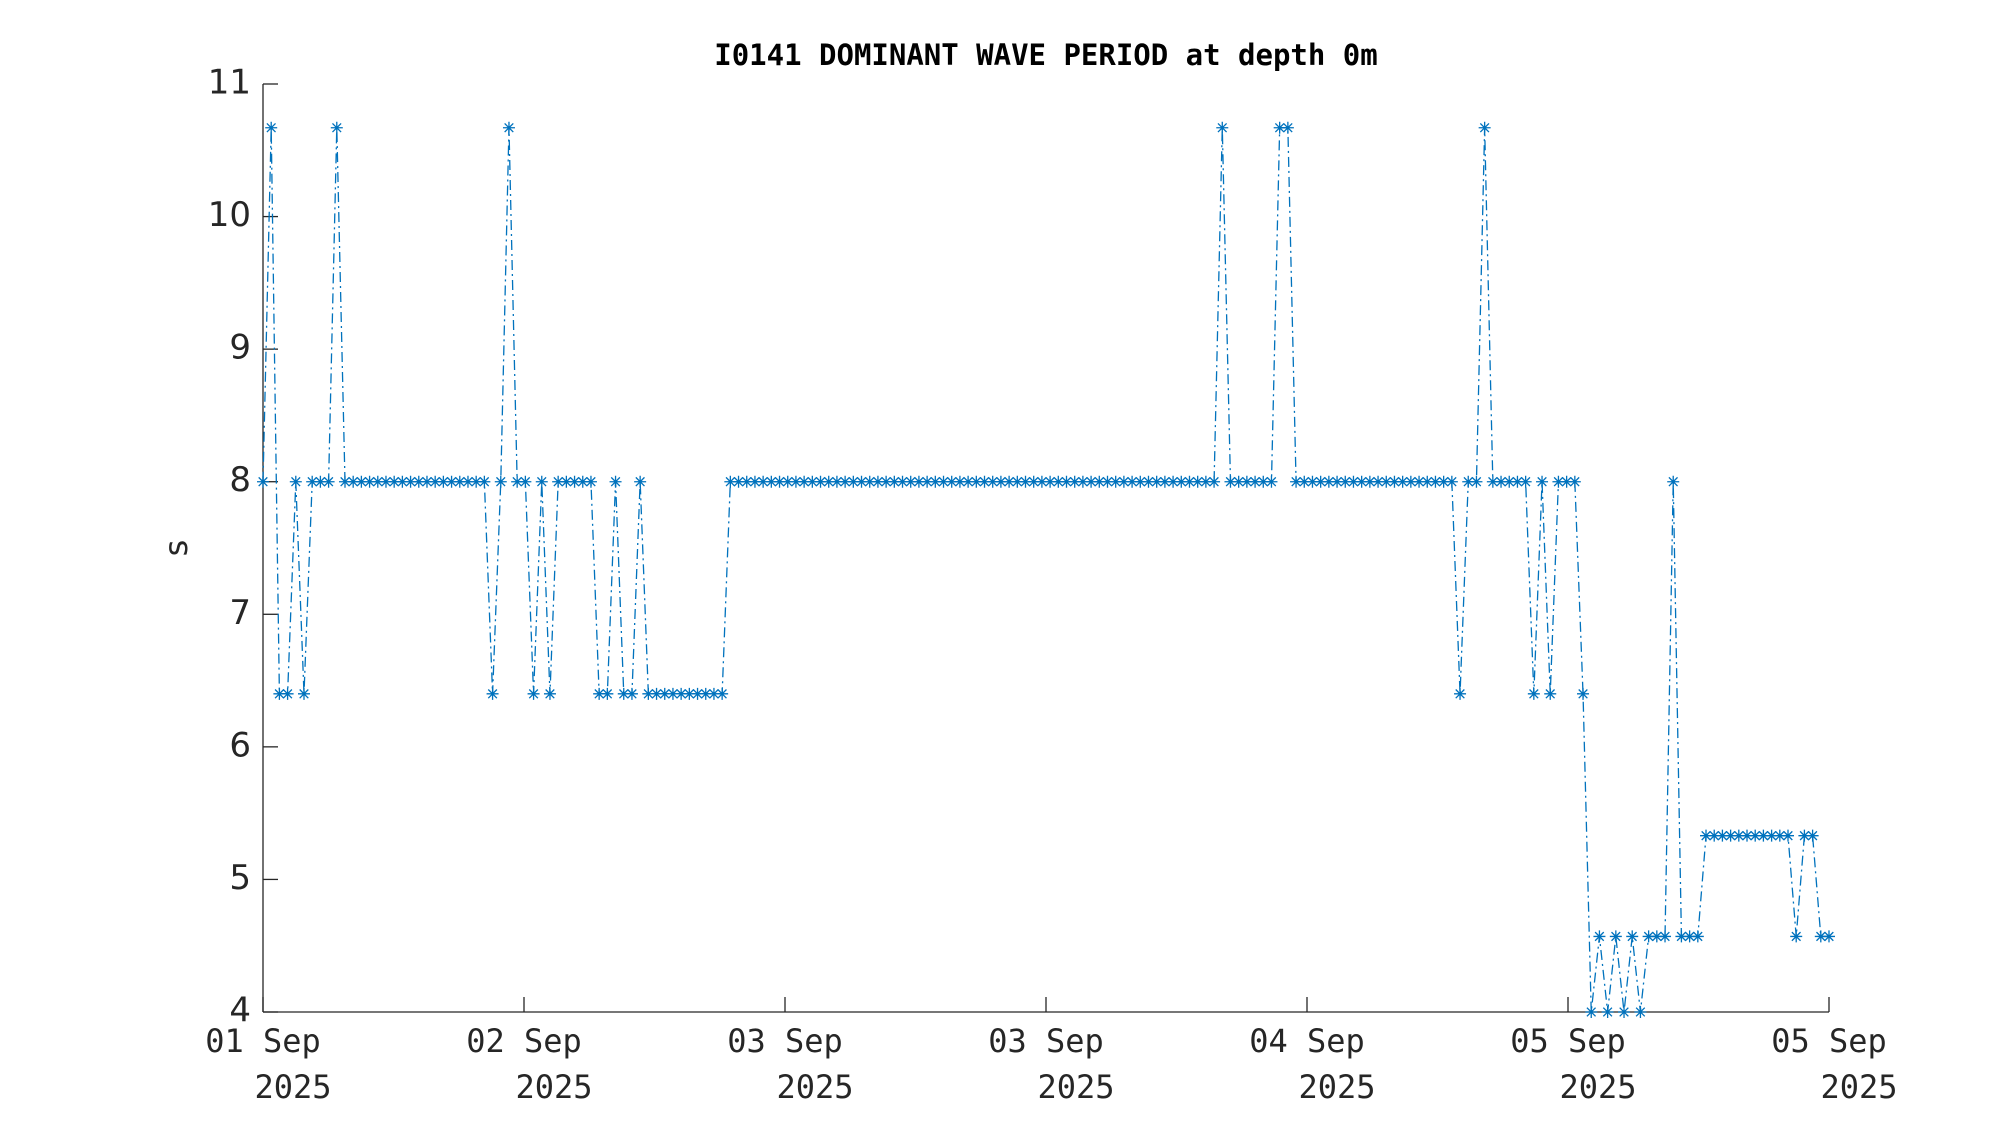 The height and width of the screenshot is (1125, 2000). I want to click on y-tick-label: 7, so click(240, 613).